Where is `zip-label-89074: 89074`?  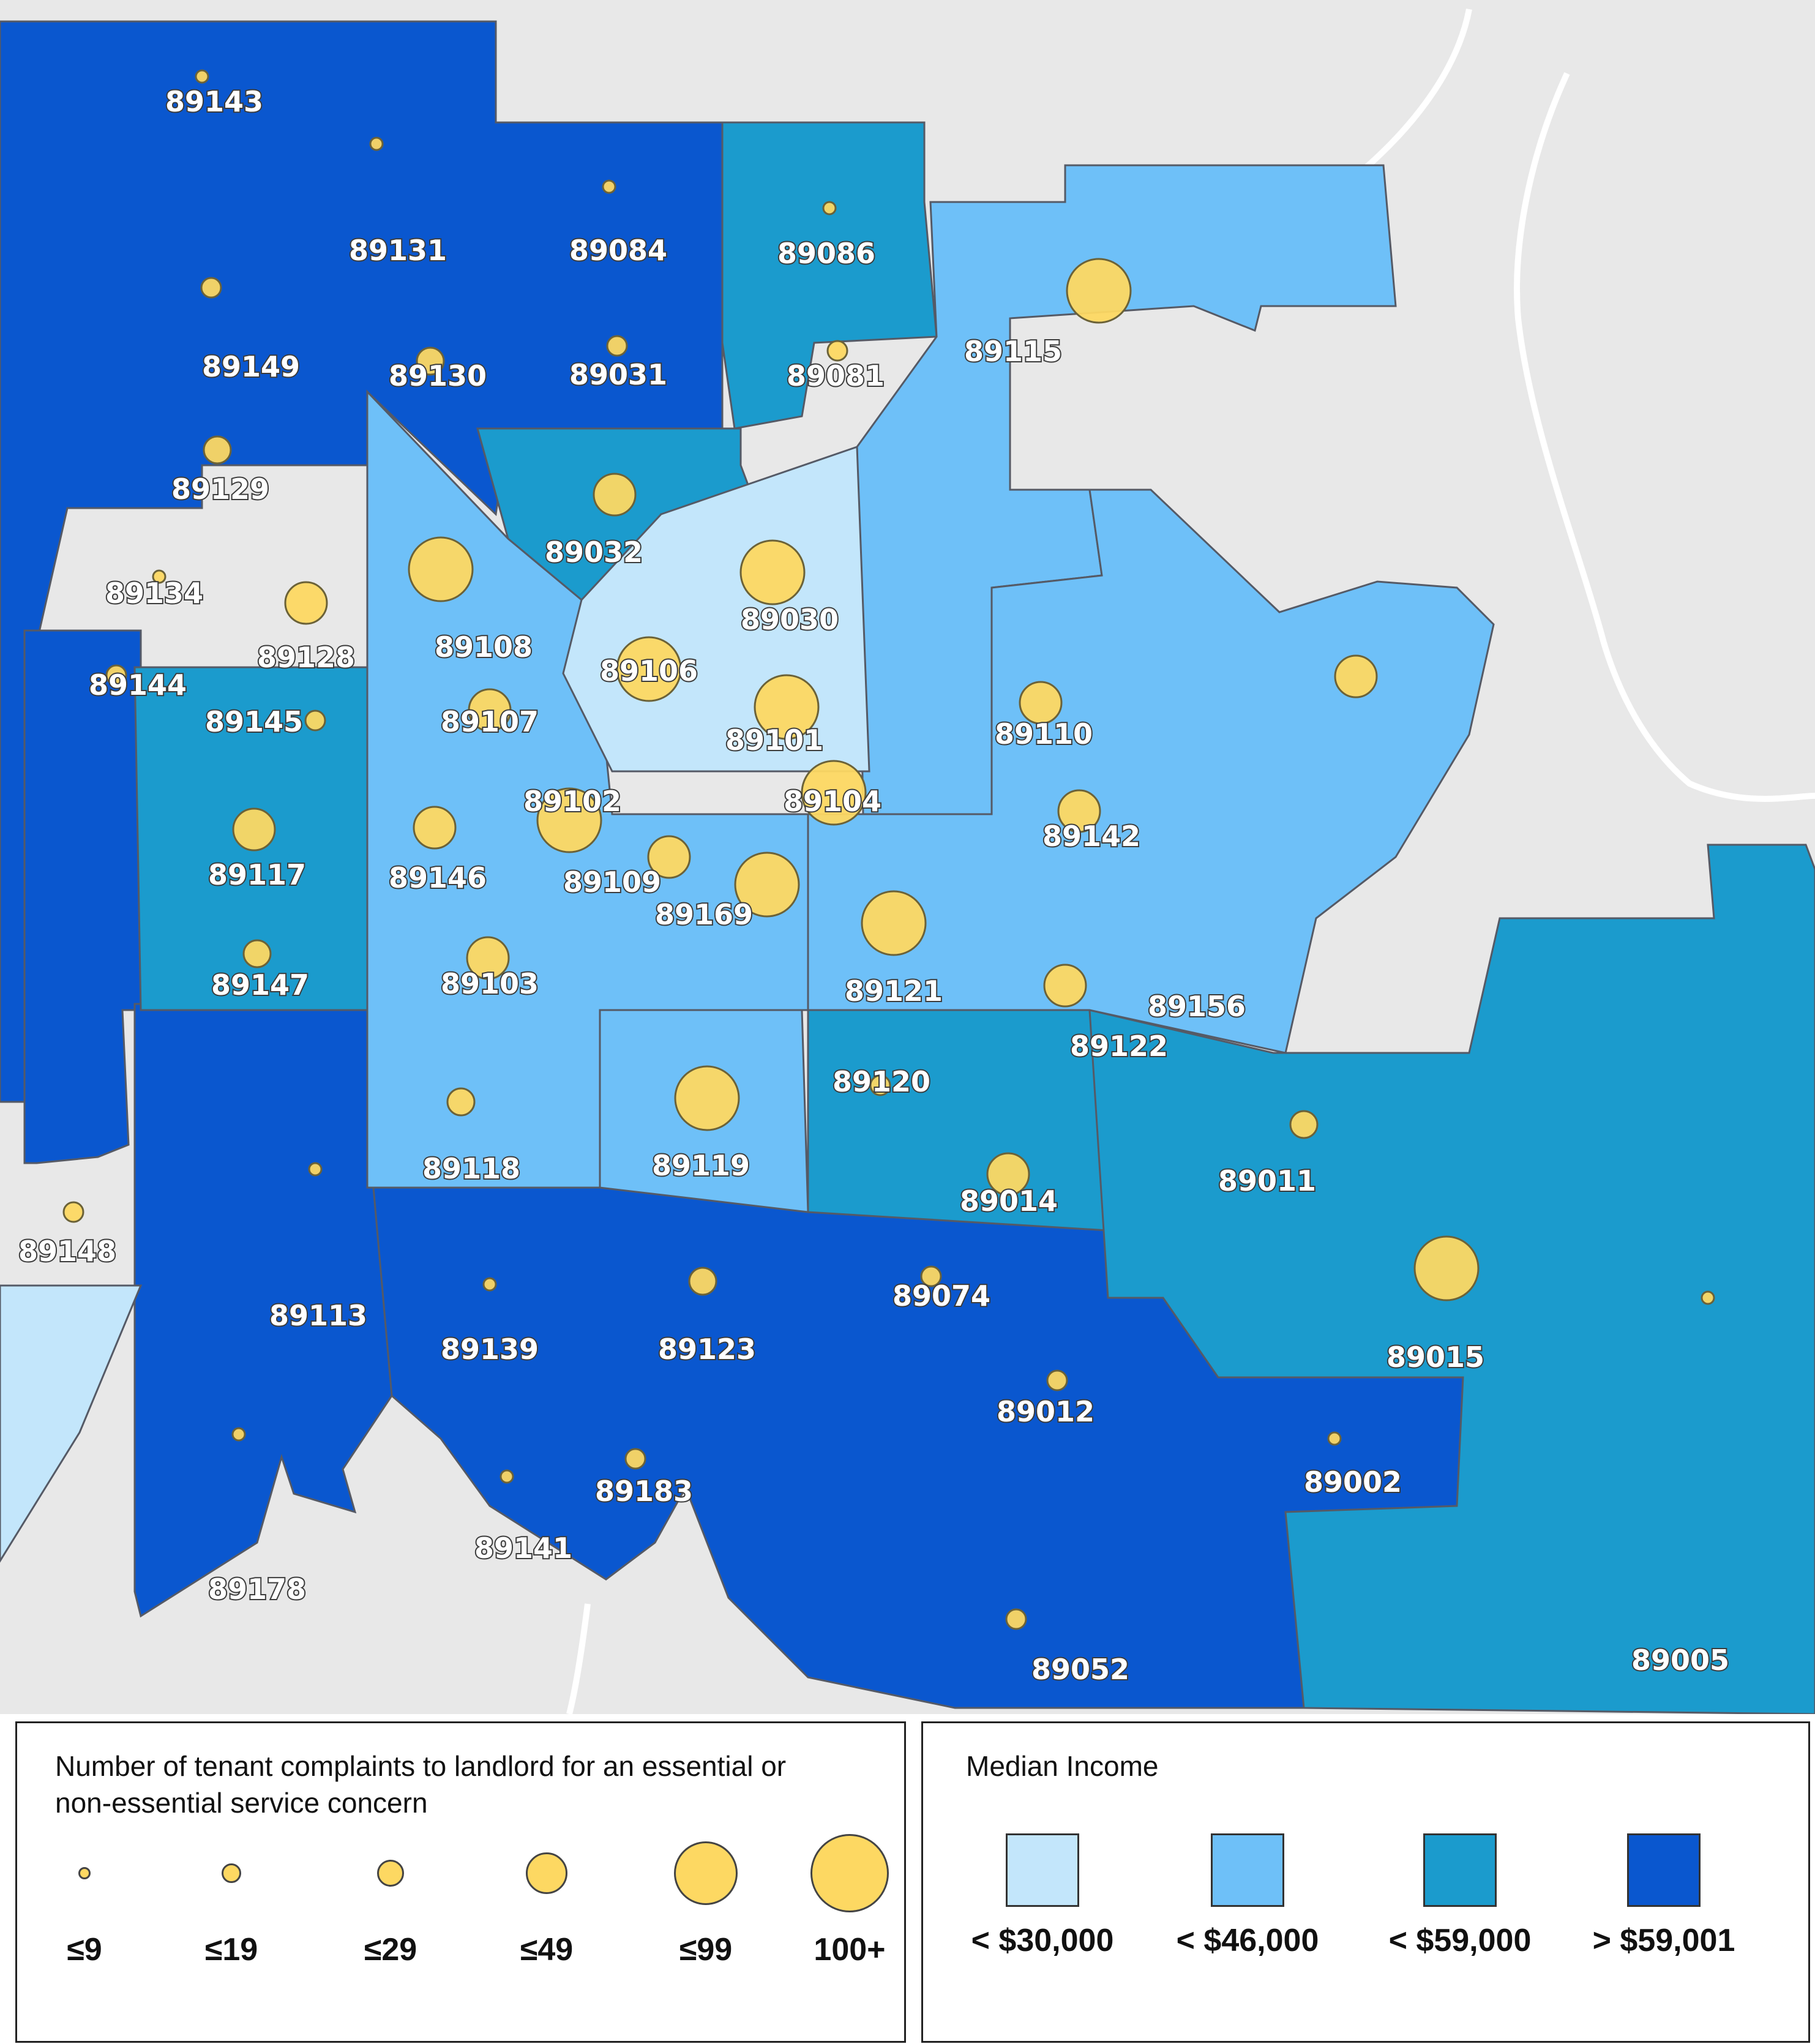
zip-label-89074: 89074 is located at coordinates (941, 1295).